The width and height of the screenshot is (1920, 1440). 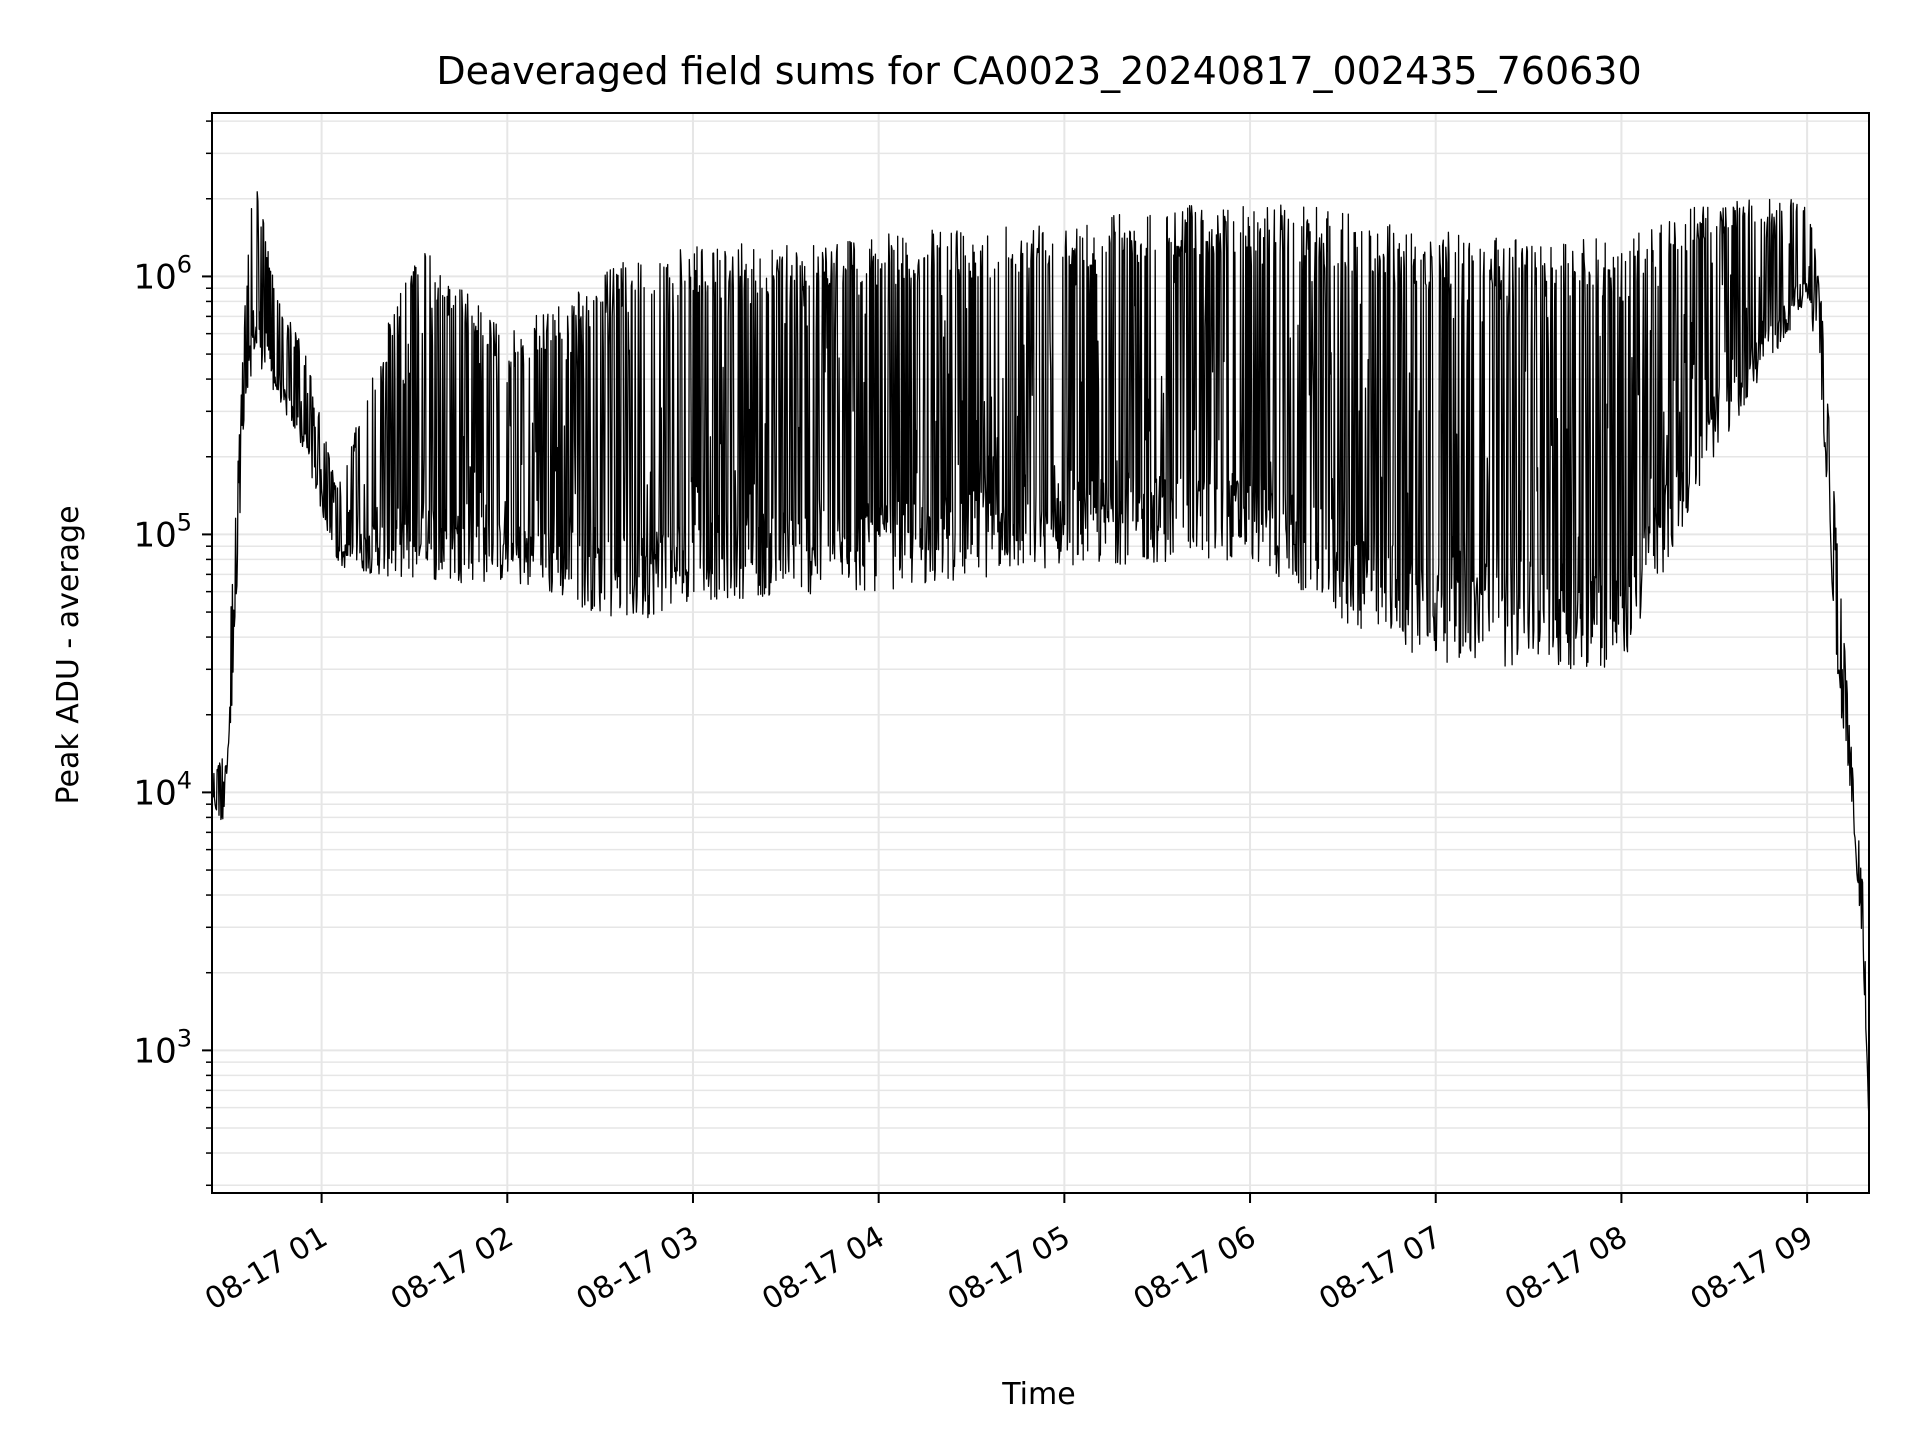 I want to click on y-tick-label: 10³, so click(x=162, y=1047).